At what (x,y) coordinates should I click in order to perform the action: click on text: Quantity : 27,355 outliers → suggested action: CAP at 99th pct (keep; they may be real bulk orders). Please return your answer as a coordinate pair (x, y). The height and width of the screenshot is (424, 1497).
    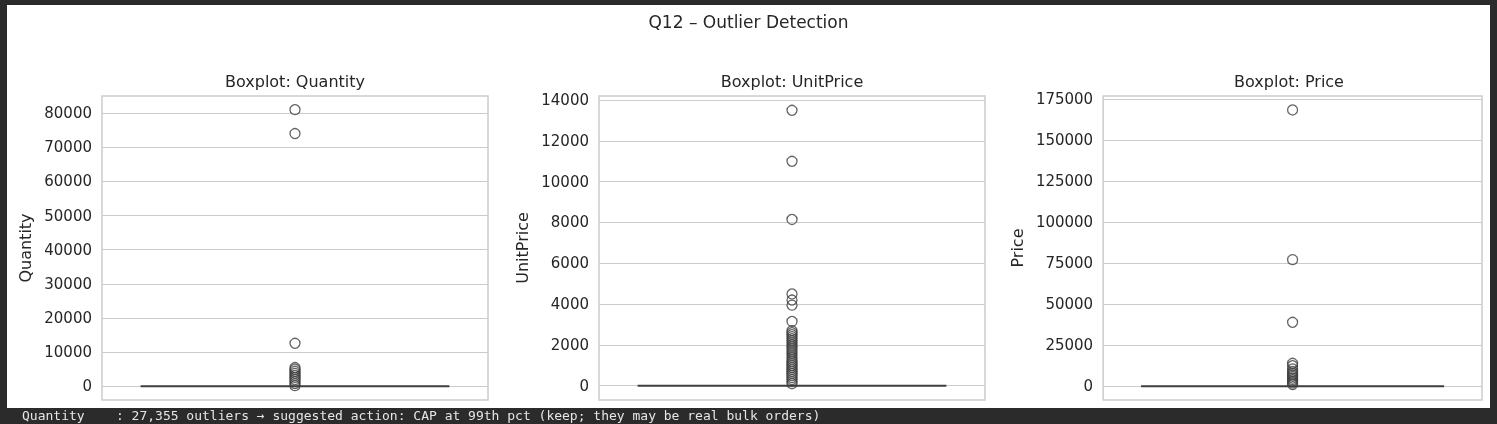
    Looking at the image, I should click on (421, 416).